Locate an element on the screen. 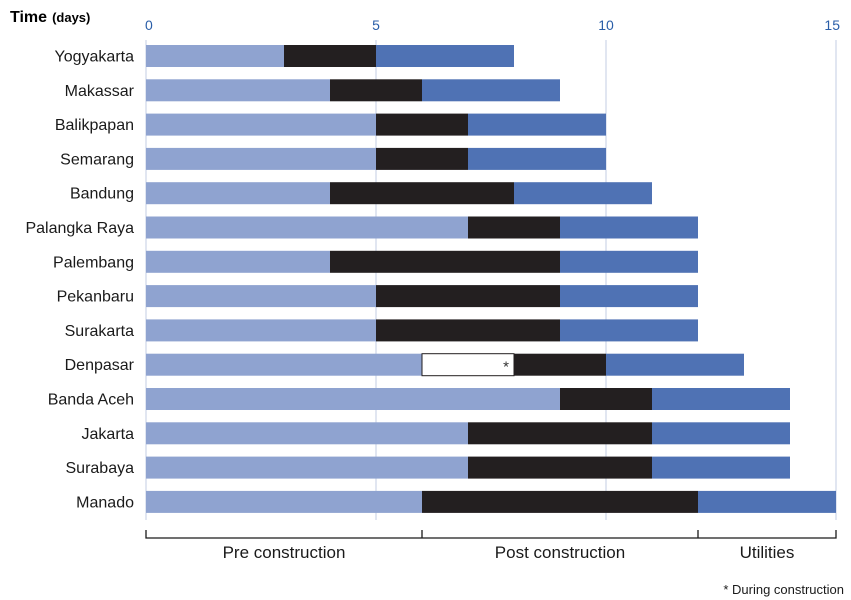 This screenshot has width=851, height=600. category-label: Balikpapan is located at coordinates (94, 125).